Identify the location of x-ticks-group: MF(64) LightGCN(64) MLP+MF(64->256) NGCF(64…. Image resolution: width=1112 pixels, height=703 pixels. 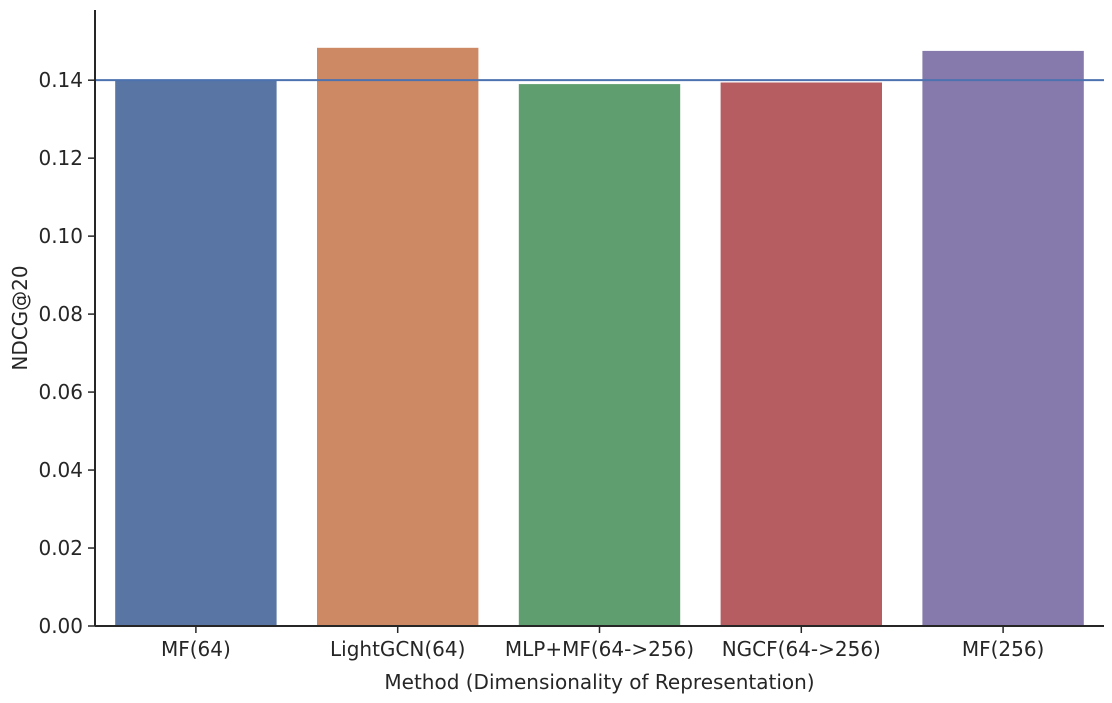
(602, 643).